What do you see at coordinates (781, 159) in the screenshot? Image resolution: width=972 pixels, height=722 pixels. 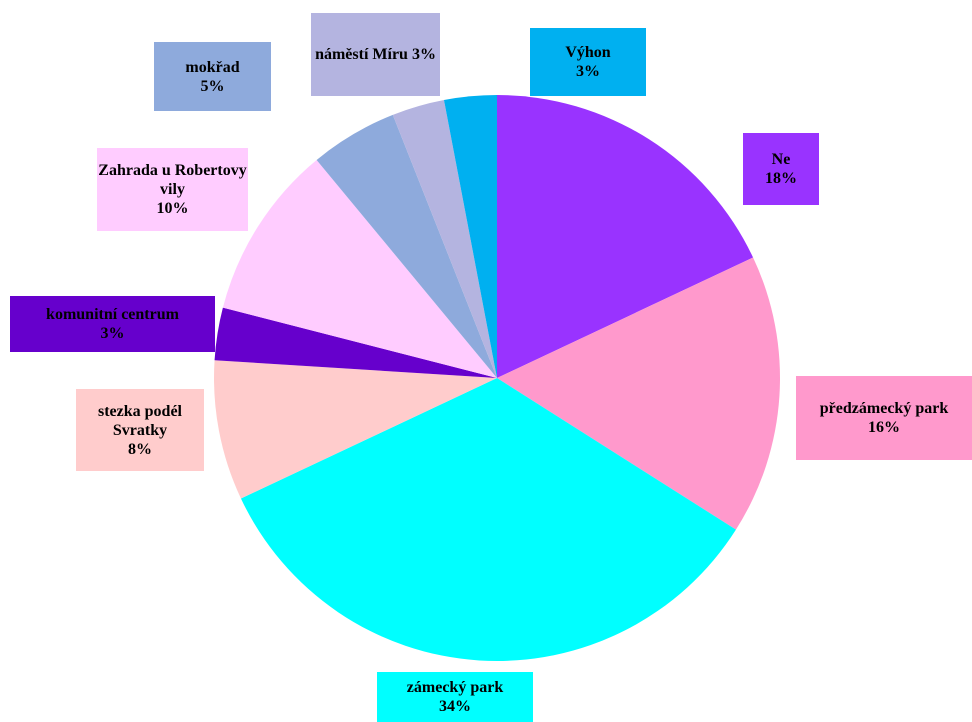 I see `category-label: Ne` at bounding box center [781, 159].